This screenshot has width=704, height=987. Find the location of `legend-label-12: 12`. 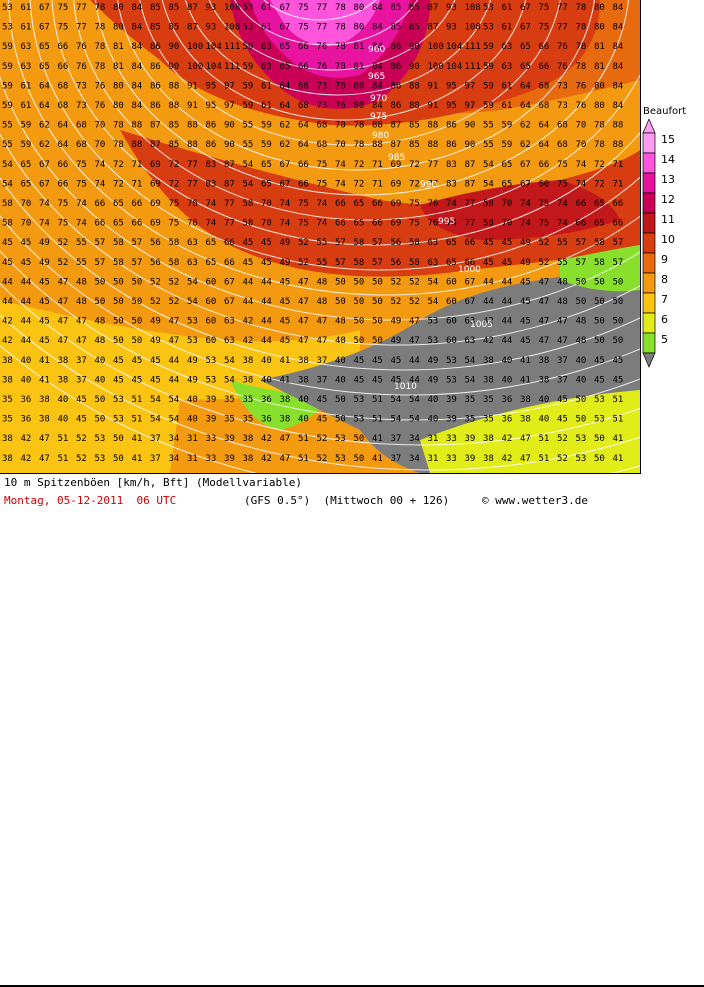

legend-label-12: 12 is located at coordinates (668, 199).